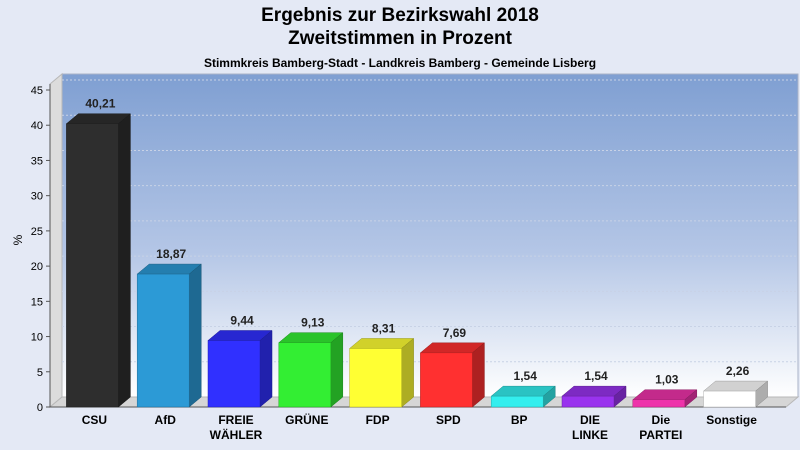 Image resolution: width=800 pixels, height=450 pixels. Describe the element at coordinates (37, 197) in the screenshot. I see `y-tick-label: 30` at that location.